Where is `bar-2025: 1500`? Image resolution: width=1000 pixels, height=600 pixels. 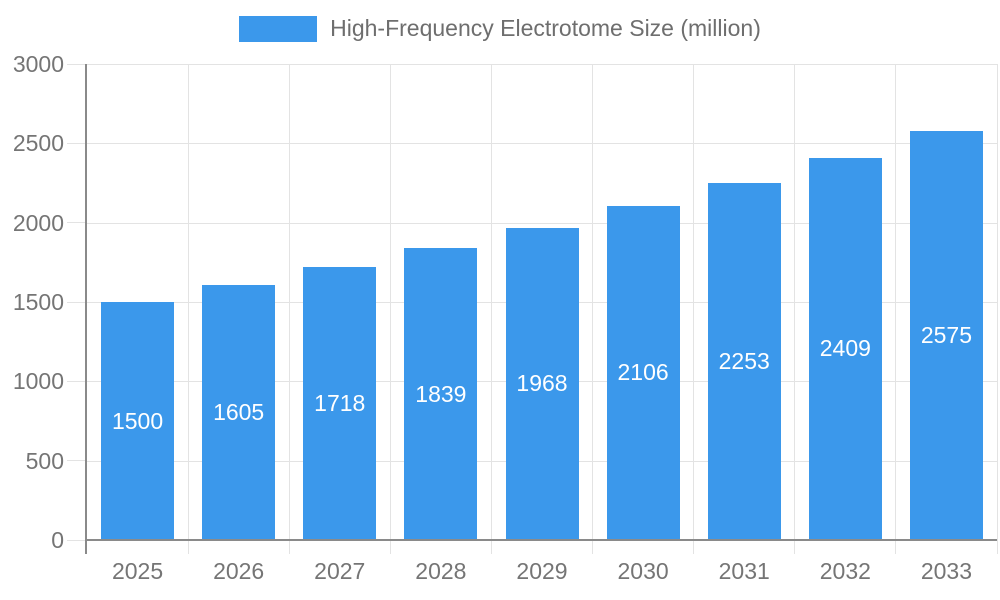
bar-2025: 1500 is located at coordinates (138, 421).